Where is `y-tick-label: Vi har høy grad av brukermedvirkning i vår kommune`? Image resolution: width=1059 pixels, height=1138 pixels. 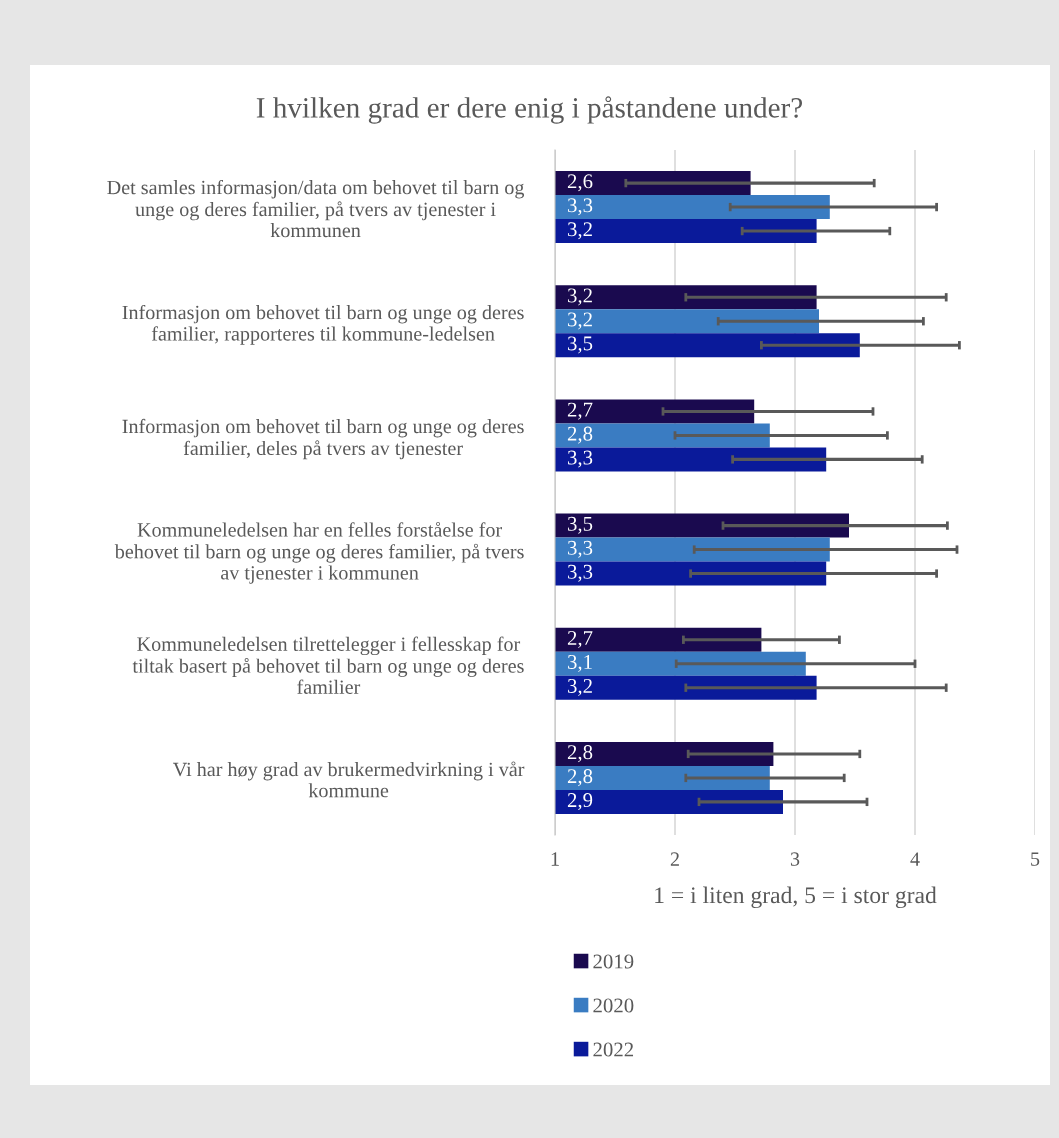
y-tick-label: Vi har høy grad av brukermedvirkning i vår kommune is located at coordinates (349, 779).